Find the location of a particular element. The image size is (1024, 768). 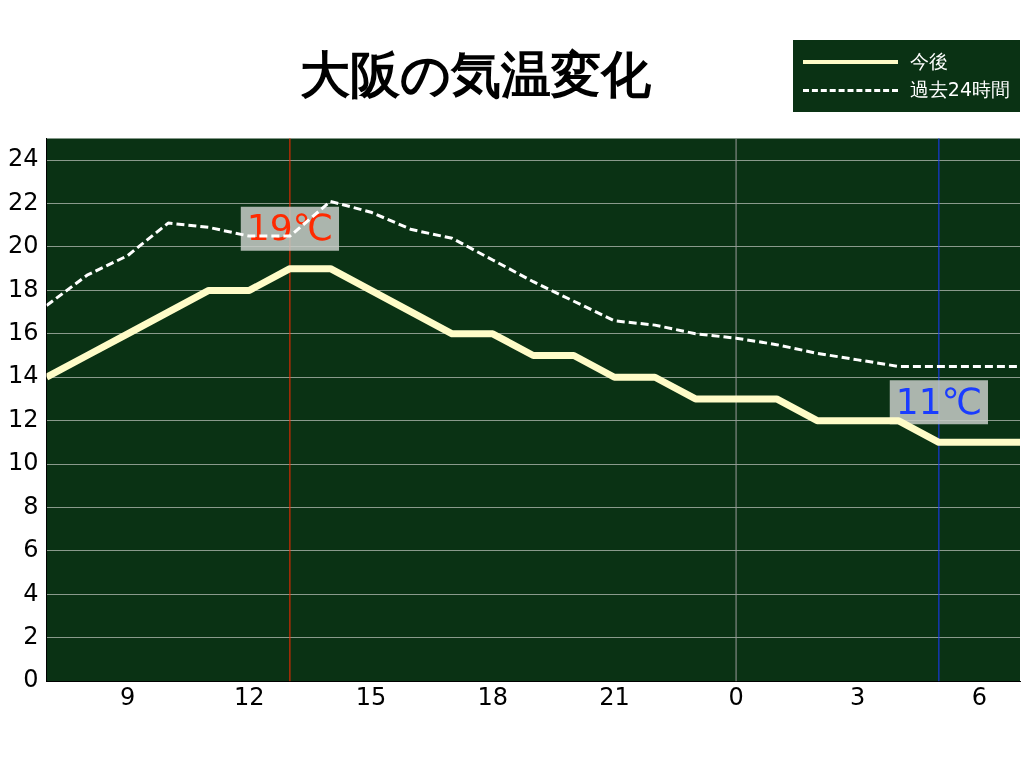

x-tick-label: 9 is located at coordinates (128, 696).